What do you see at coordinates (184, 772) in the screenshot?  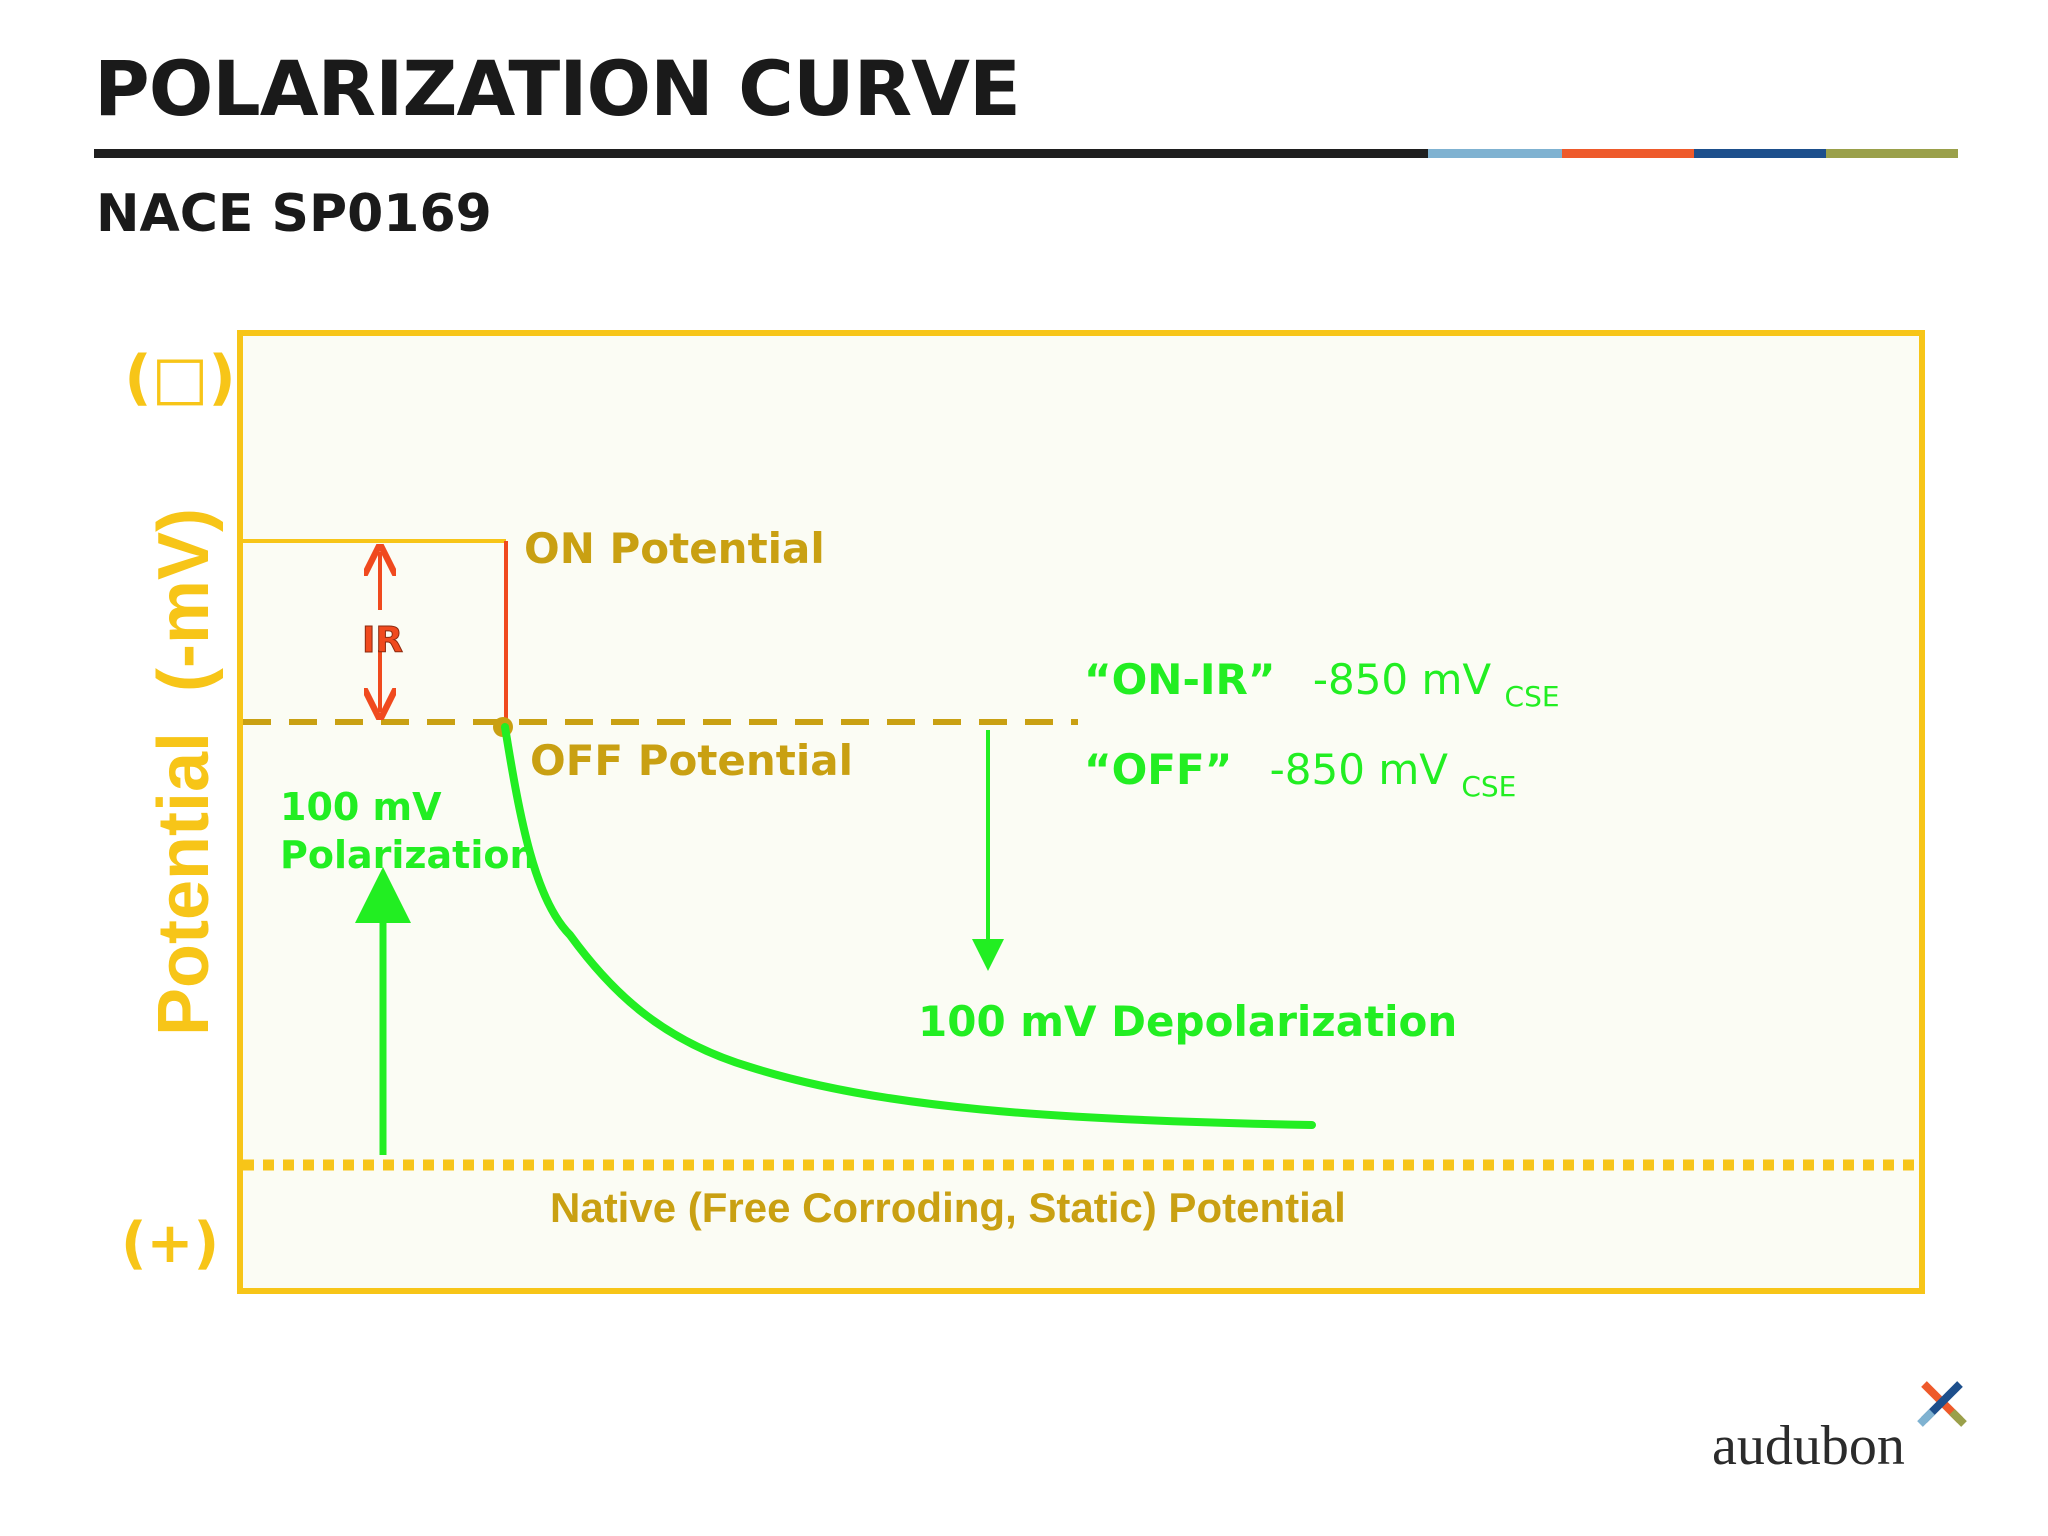 I see `y-axis-label: Potential (-mV)` at bounding box center [184, 772].